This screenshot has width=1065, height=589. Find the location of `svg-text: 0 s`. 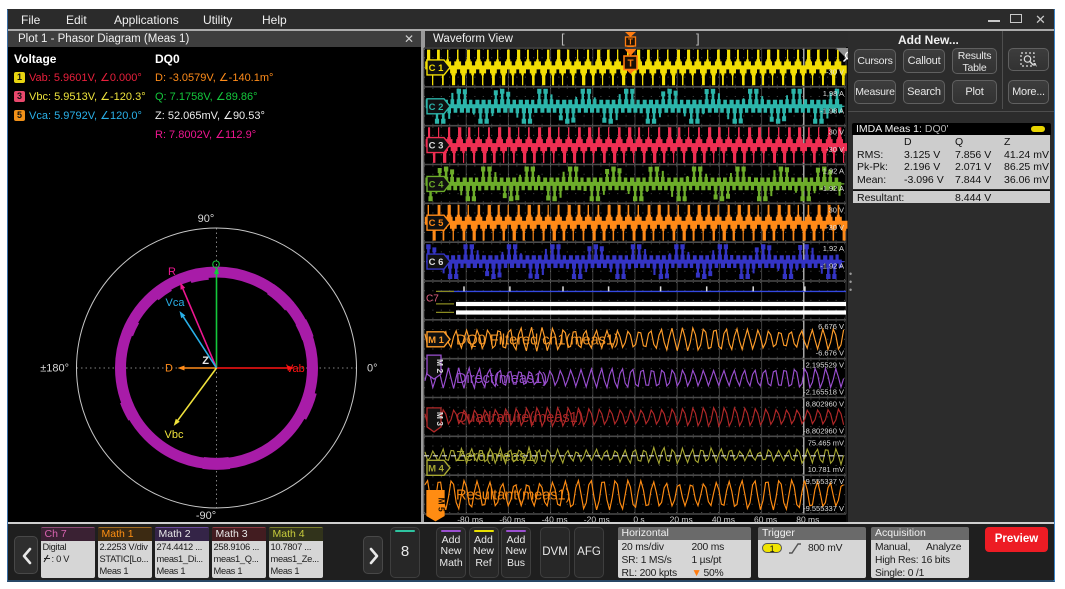

svg-text: 0 s is located at coordinates (638, 520).